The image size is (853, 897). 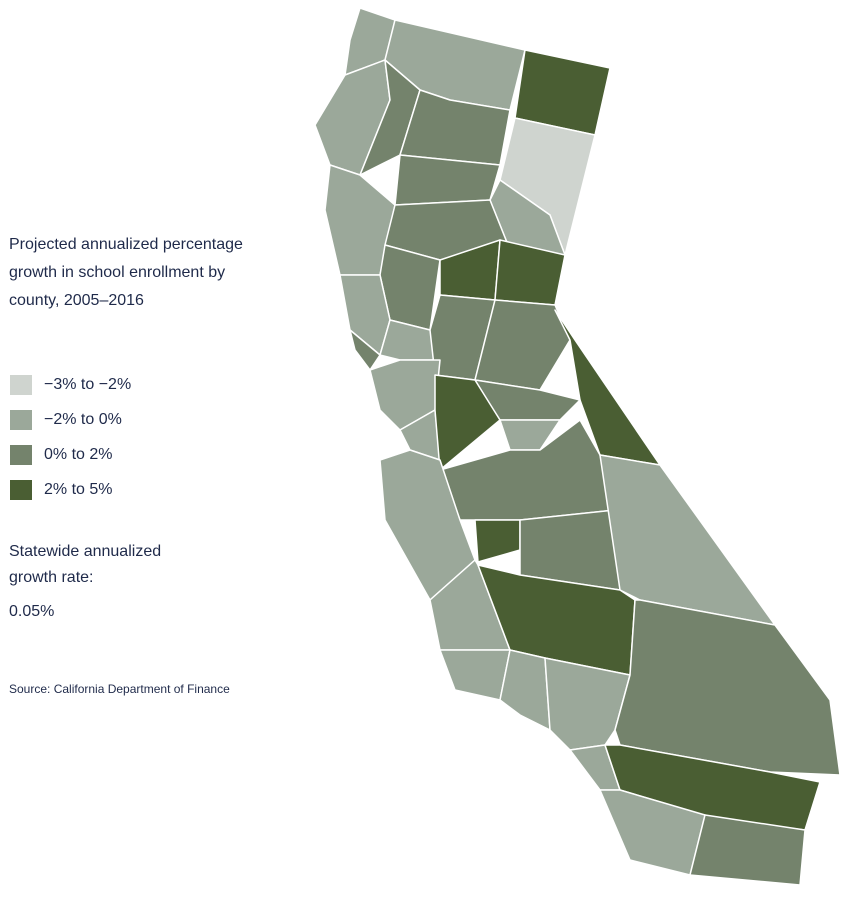 I want to click on statewide-value: 0.05%, so click(x=31, y=611).